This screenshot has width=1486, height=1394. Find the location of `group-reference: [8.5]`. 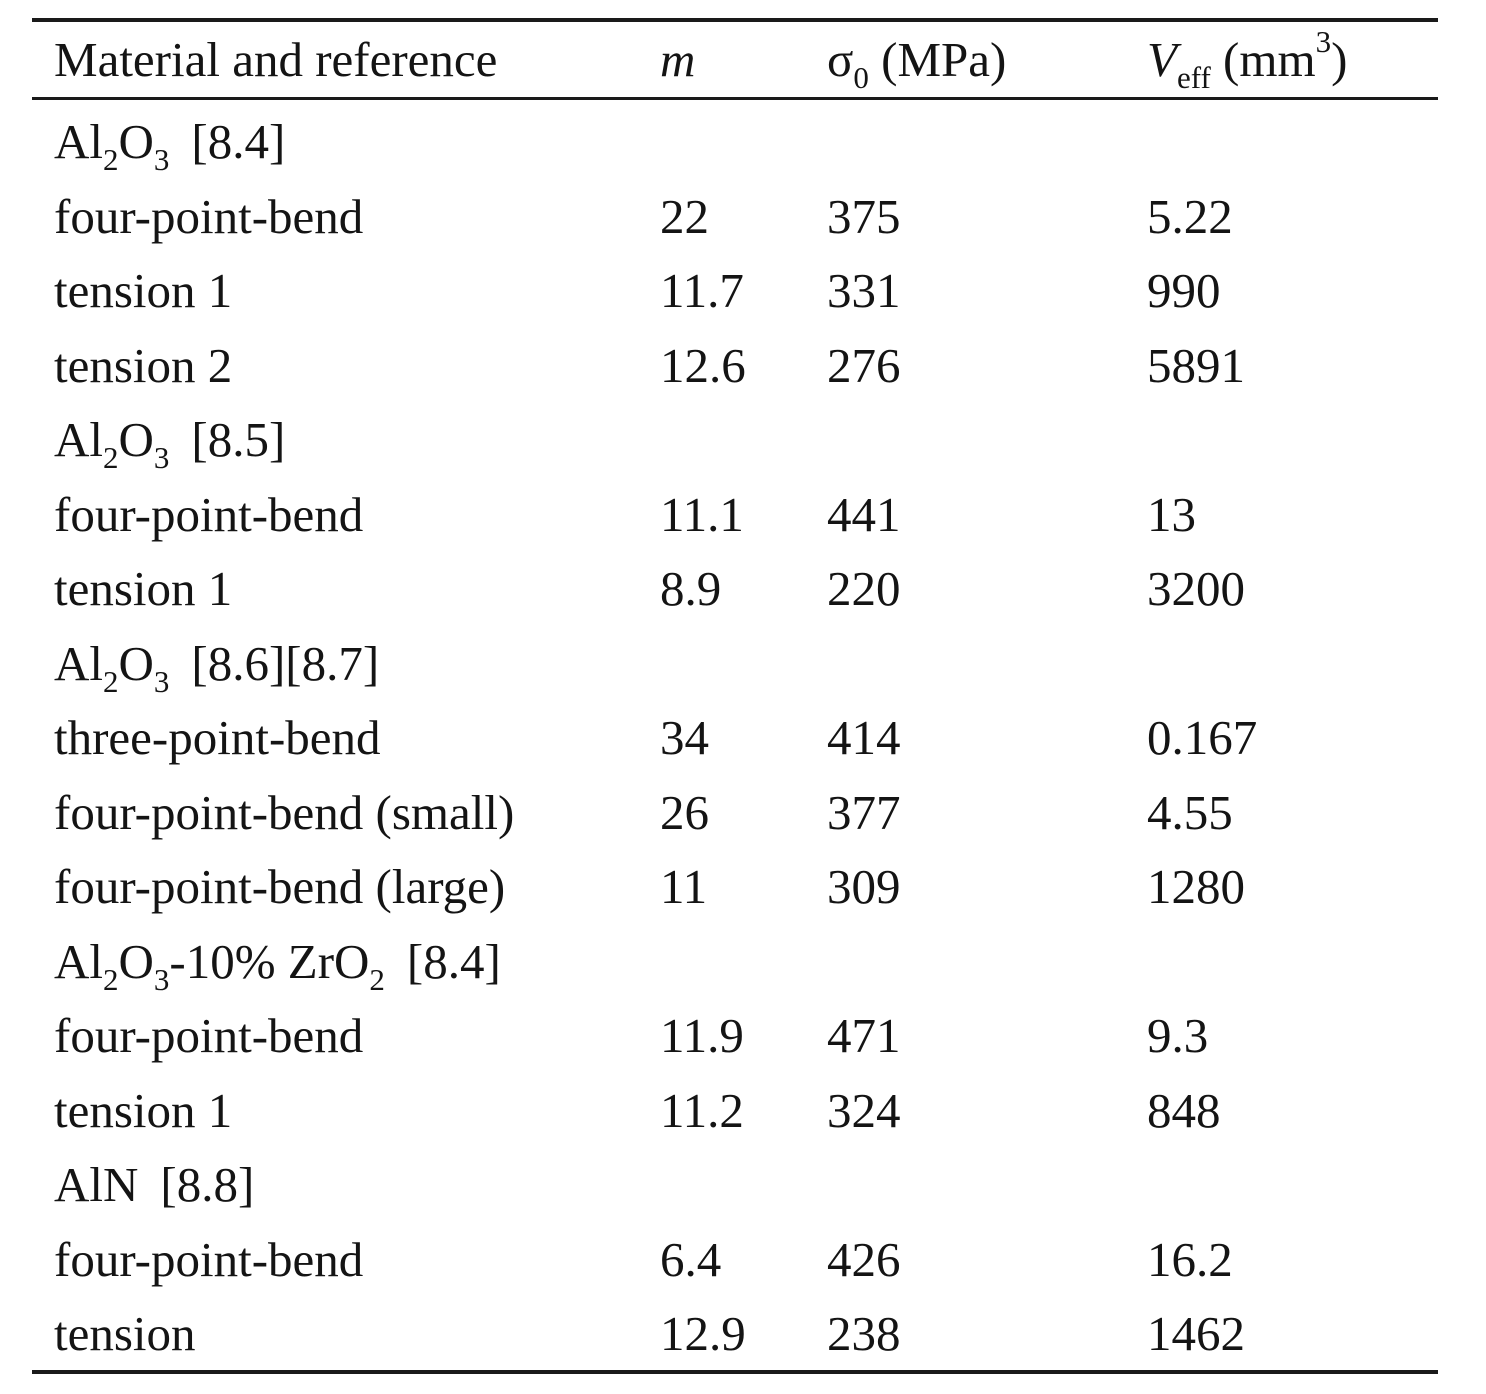

group-reference: [8.5] is located at coordinates (238, 439).